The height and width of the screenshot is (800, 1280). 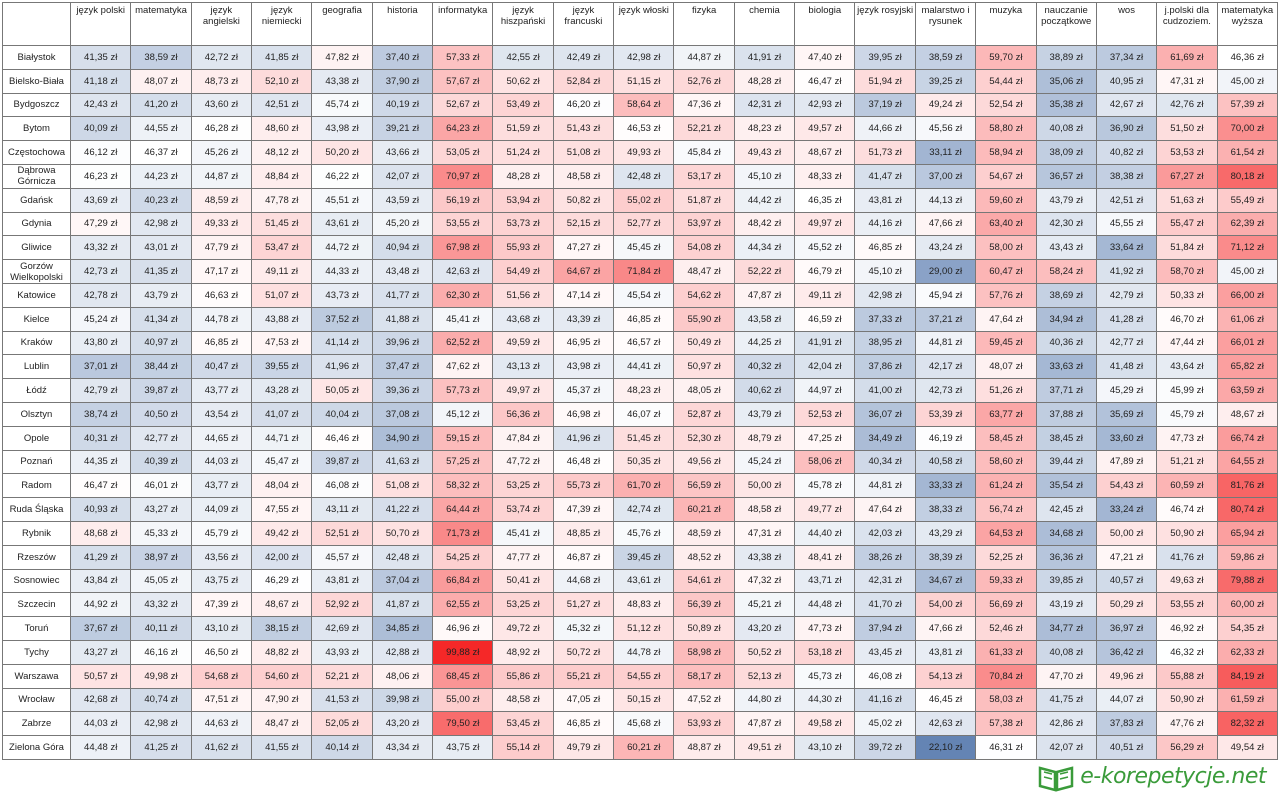 I want to click on price-cell: 53,55 zł, so click(x=463, y=224).